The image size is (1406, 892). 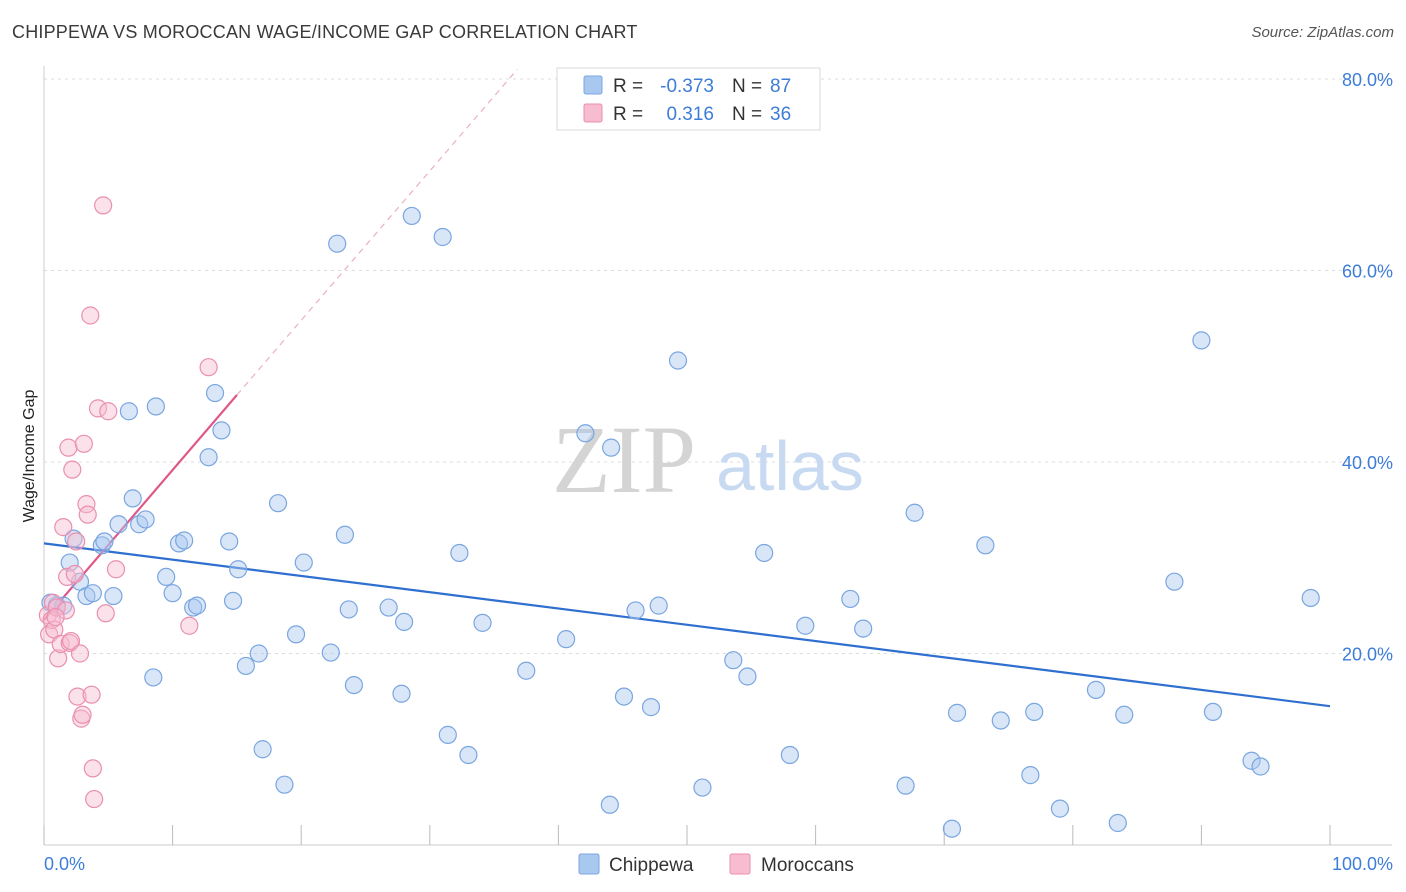 What do you see at coordinates (690, 114) in the screenshot?
I see `legend-r-value-2: 0.316` at bounding box center [690, 114].